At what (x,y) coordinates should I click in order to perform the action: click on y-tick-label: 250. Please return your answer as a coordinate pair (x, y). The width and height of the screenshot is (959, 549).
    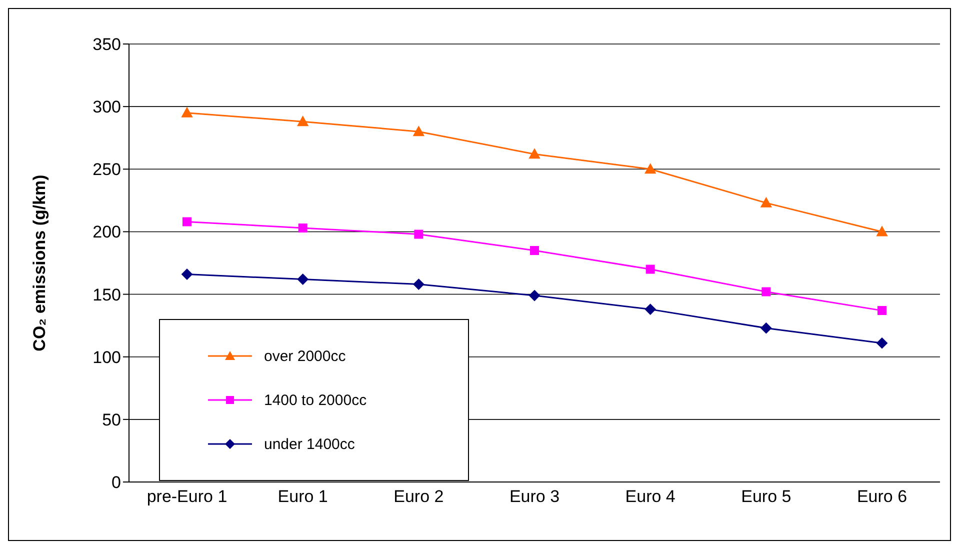
    Looking at the image, I should click on (106, 170).